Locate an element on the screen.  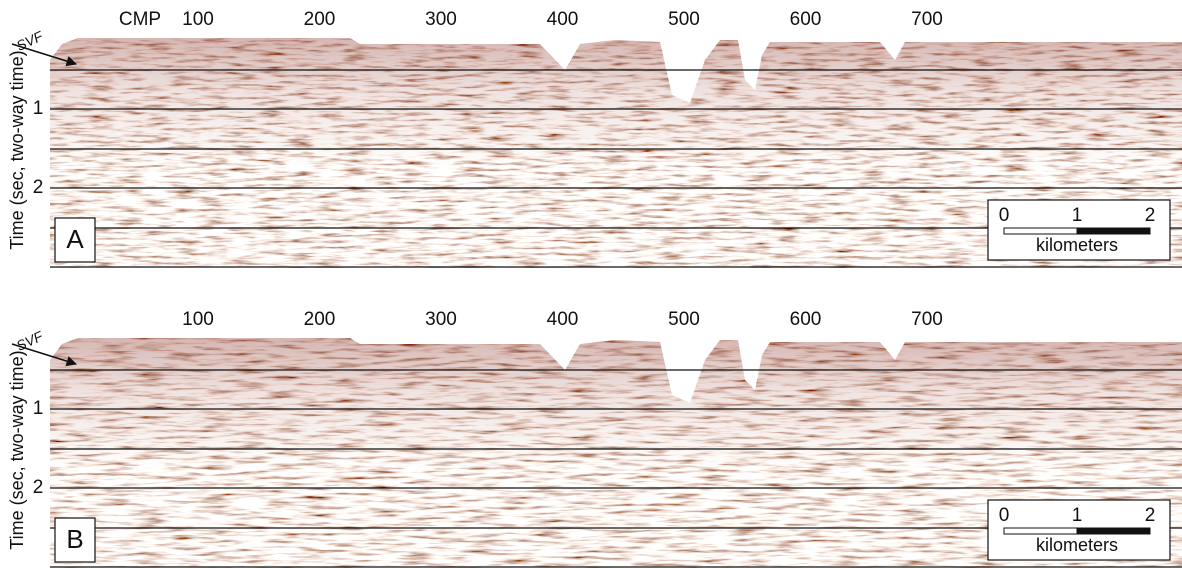
cmp-label: CMP is located at coordinates (140, 19).